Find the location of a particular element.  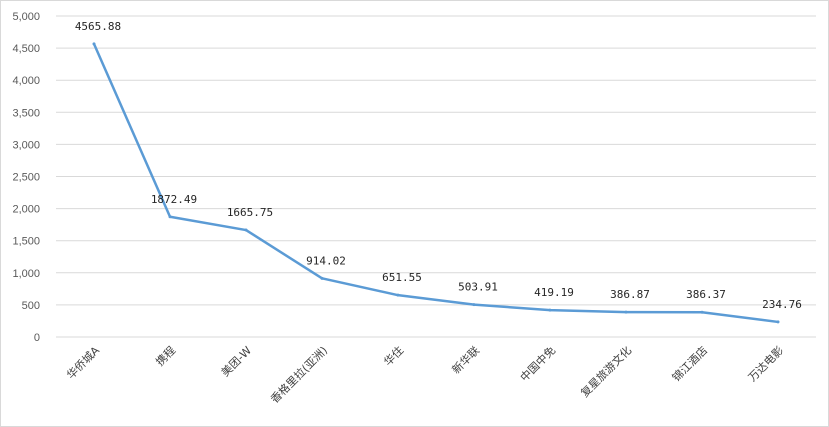

x-tick-label: 万达电影 is located at coordinates (766, 364).